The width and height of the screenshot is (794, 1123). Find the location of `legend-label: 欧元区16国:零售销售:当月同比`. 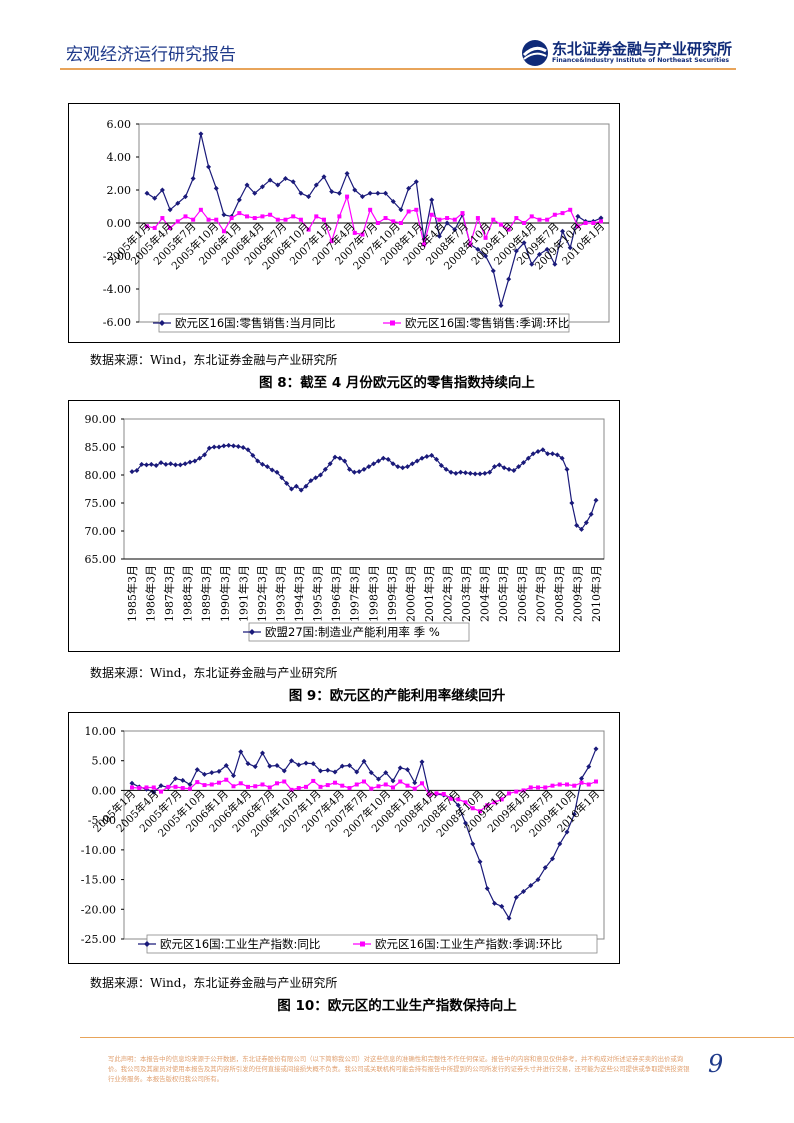

legend-label: 欧元区16国:零售销售:当月同比 is located at coordinates (255, 323).